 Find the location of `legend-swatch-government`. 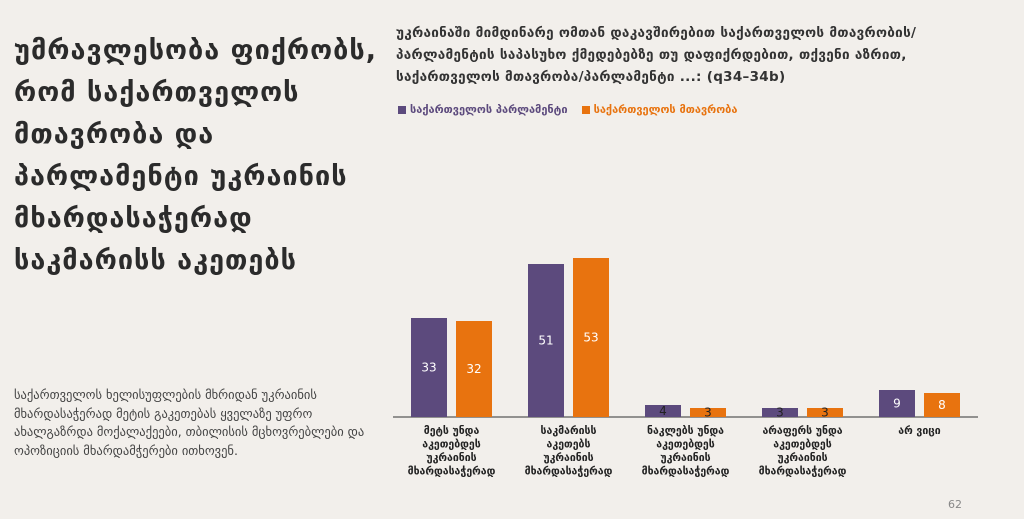

legend-swatch-government is located at coordinates (585, 109).